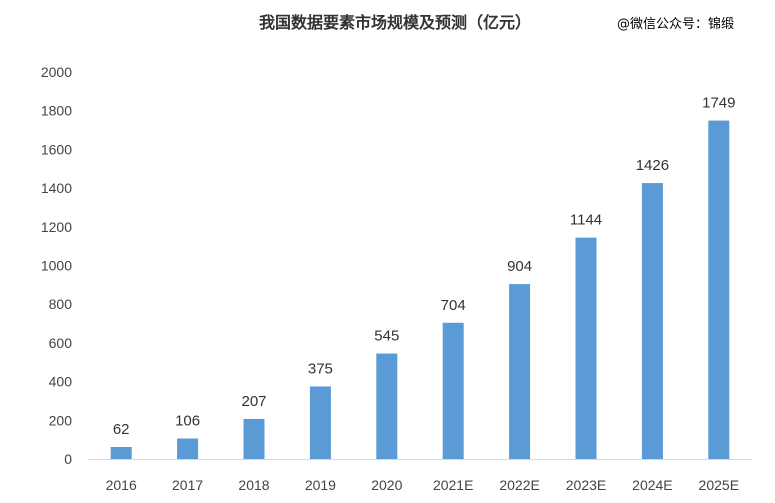 The height and width of the screenshot is (503, 775). I want to click on y-tick-label: 200, so click(61, 420).